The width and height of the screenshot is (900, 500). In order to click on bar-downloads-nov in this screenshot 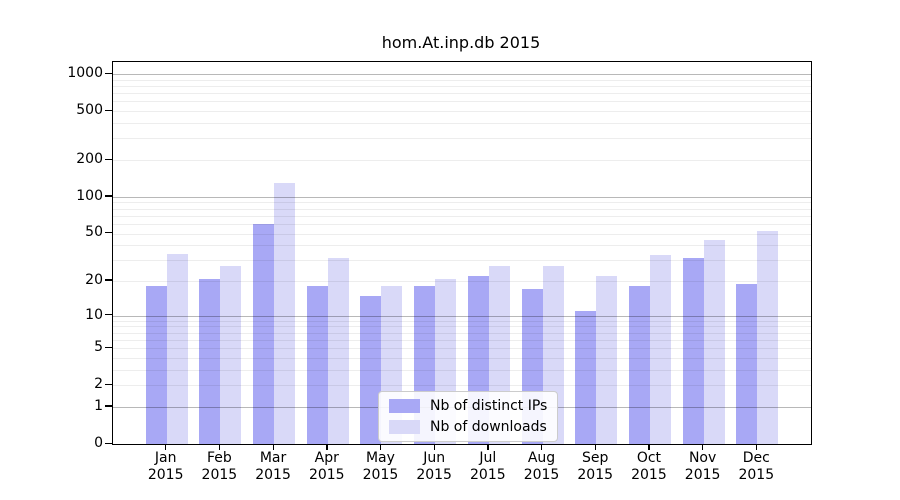, I will do `click(714, 342)`.